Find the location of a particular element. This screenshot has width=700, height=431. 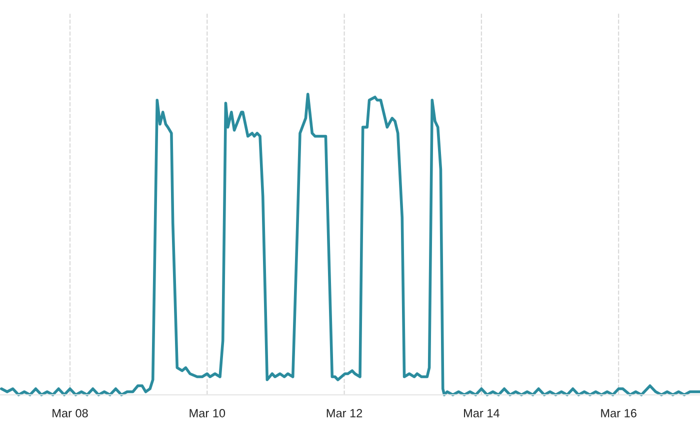

x-tick-label: Mar 16 is located at coordinates (618, 413).